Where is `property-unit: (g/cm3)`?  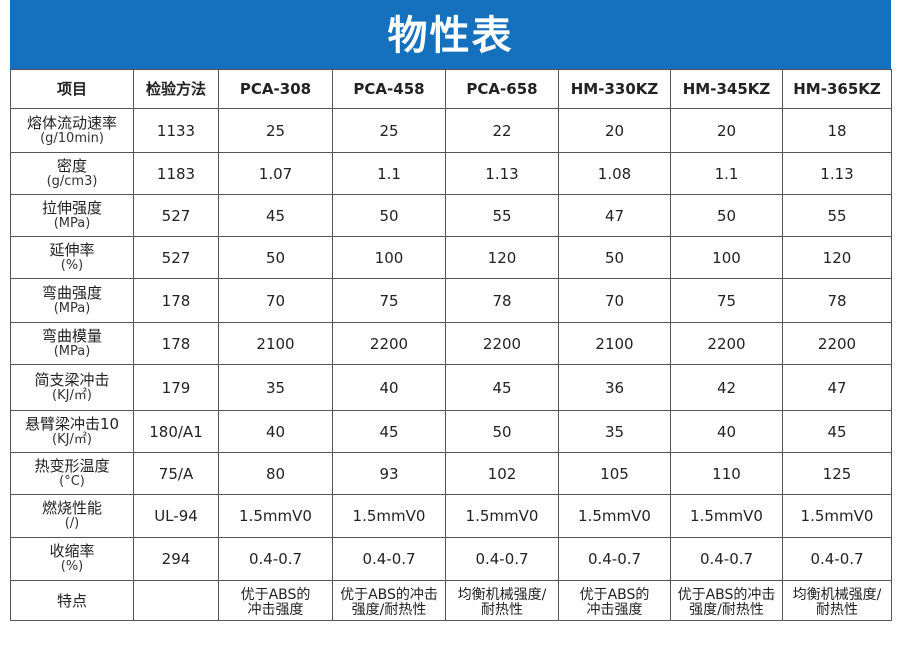
property-unit: (g/cm3) is located at coordinates (72, 181).